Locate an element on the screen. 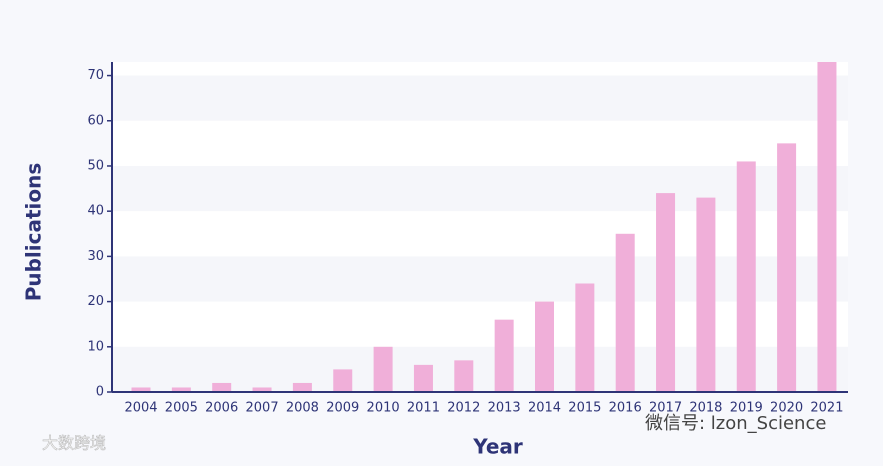 The width and height of the screenshot is (883, 466). x-tick-label: 2012 is located at coordinates (463, 408).